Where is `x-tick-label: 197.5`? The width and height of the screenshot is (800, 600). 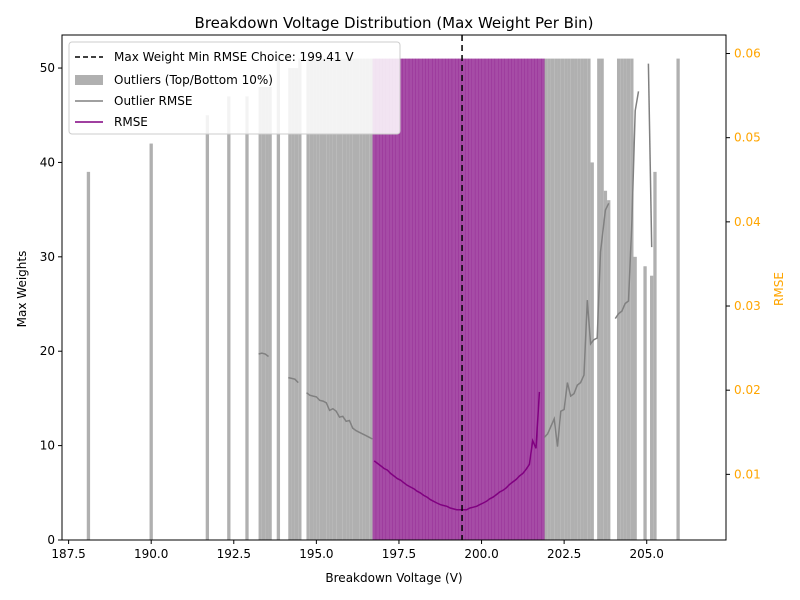
x-tick-label: 197.5 is located at coordinates (399, 554).